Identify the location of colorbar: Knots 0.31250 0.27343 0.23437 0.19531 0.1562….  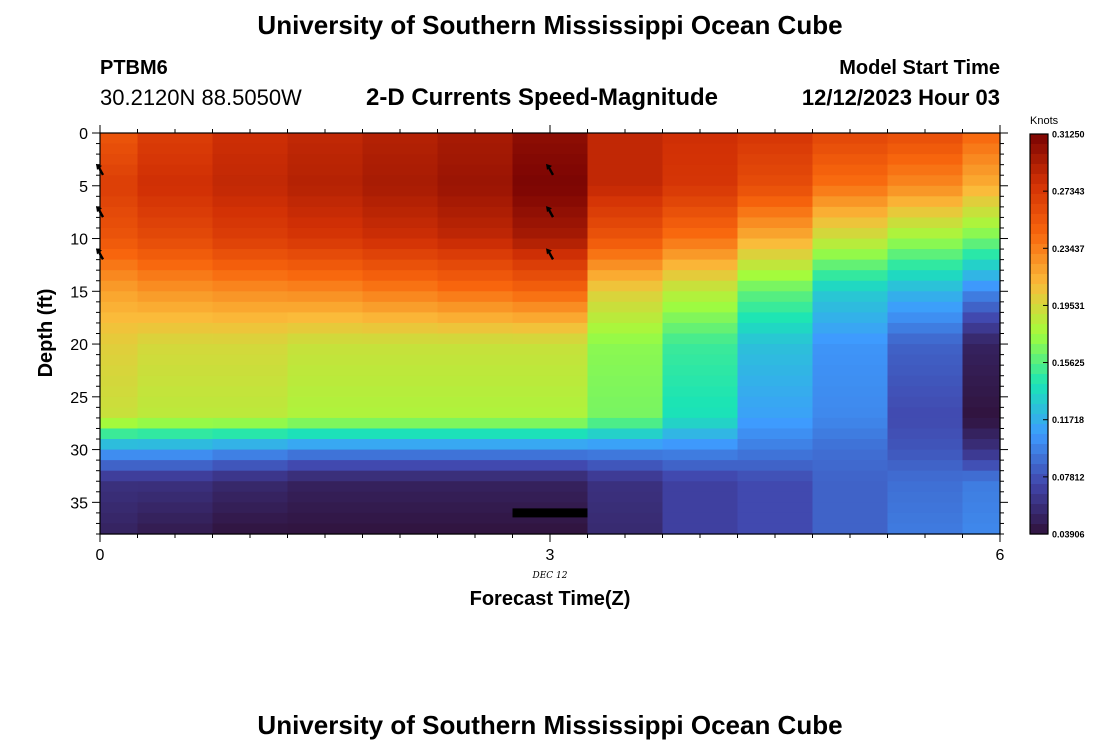
(1057, 327).